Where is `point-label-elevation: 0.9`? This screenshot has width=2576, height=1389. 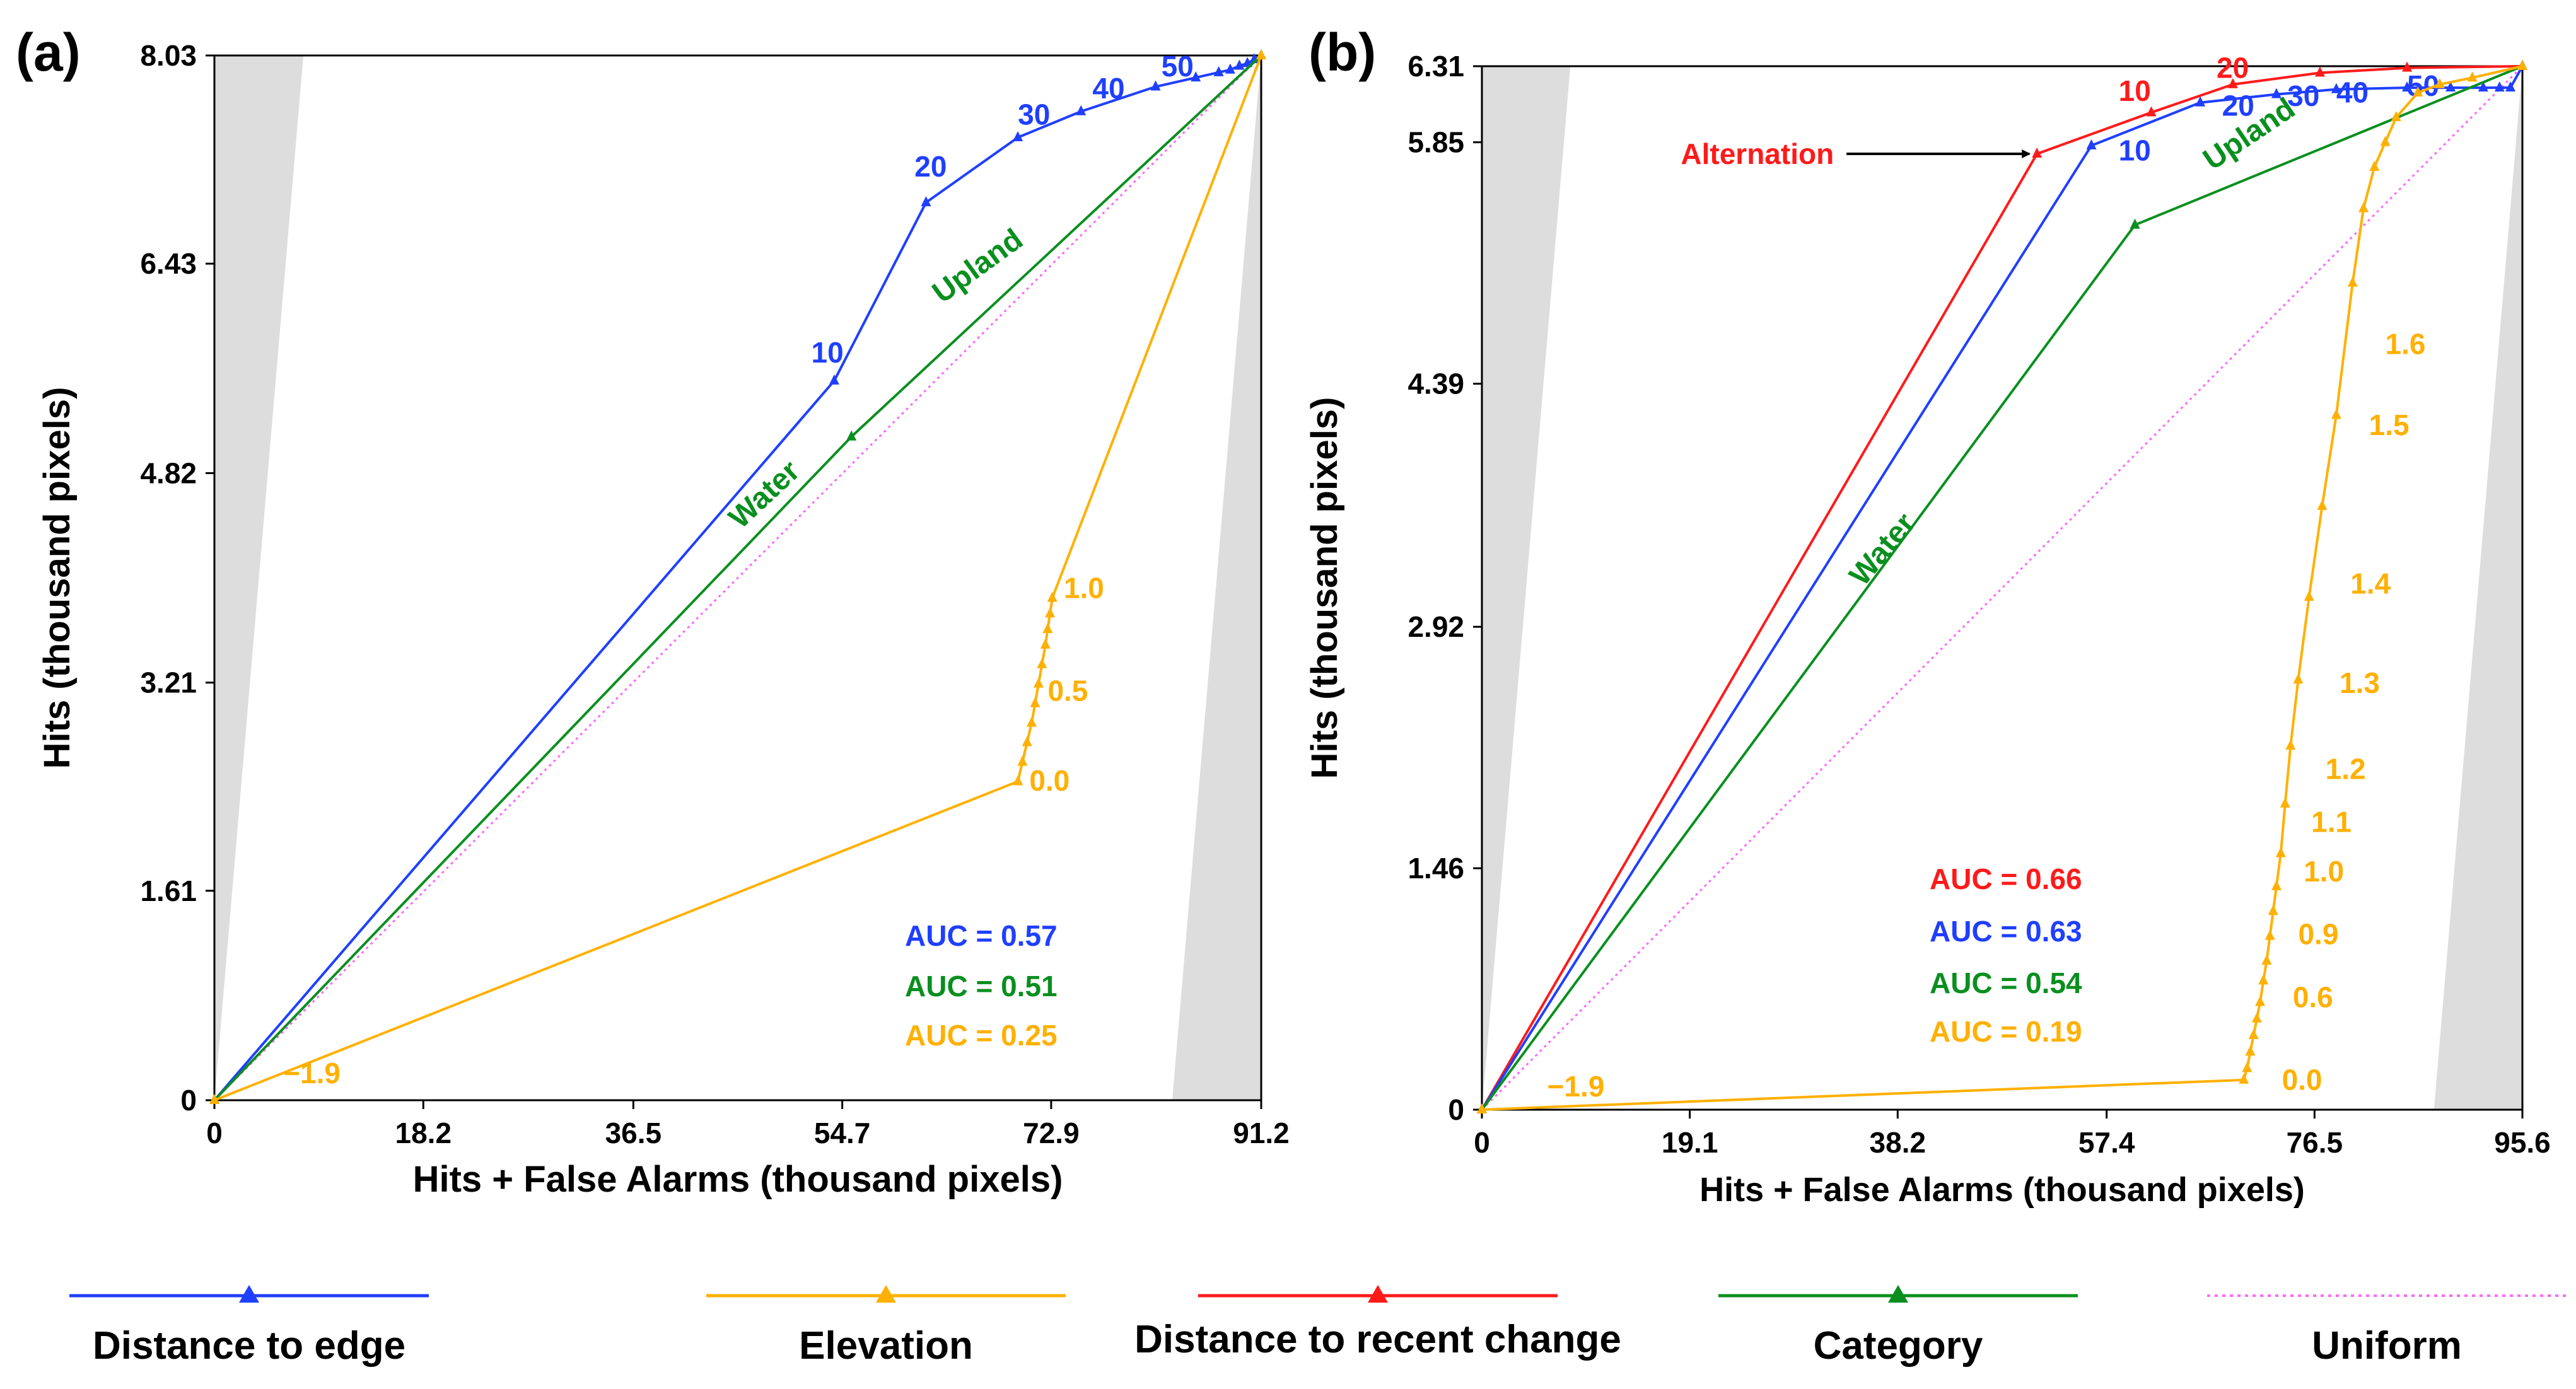 point-label-elevation: 0.9 is located at coordinates (2318, 934).